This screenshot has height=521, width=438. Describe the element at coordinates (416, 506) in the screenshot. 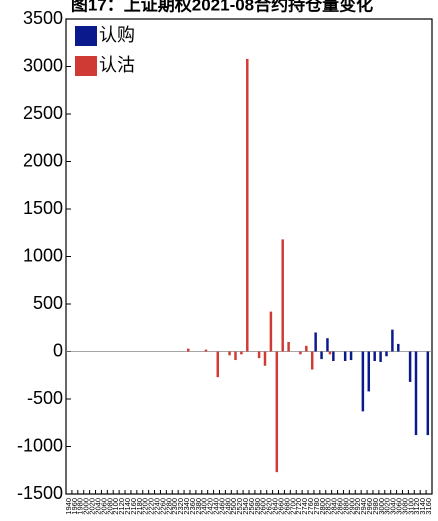

I see `x-tick-label: 3120` at that location.